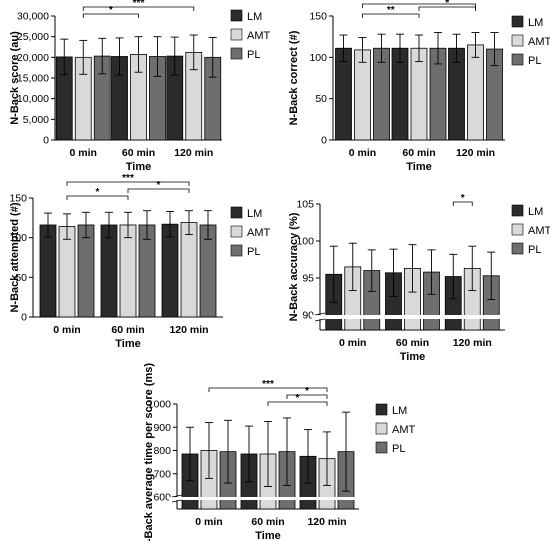  What do you see at coordinates (162, 451) in the screenshot?
I see `y-tick-label: 800` at bounding box center [162, 451].